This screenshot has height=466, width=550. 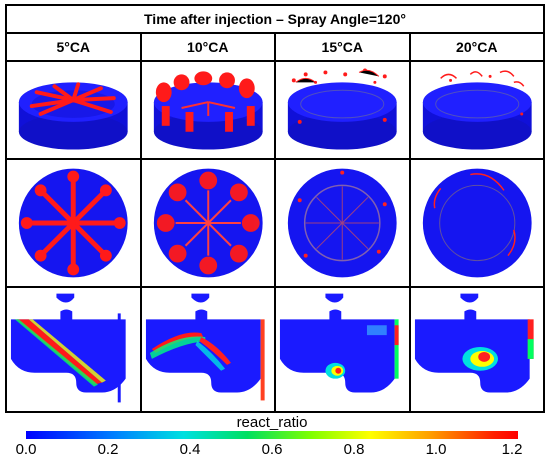 What do you see at coordinates (436, 449) in the screenshot?
I see `colorbar-tick: 1.0` at bounding box center [436, 449].